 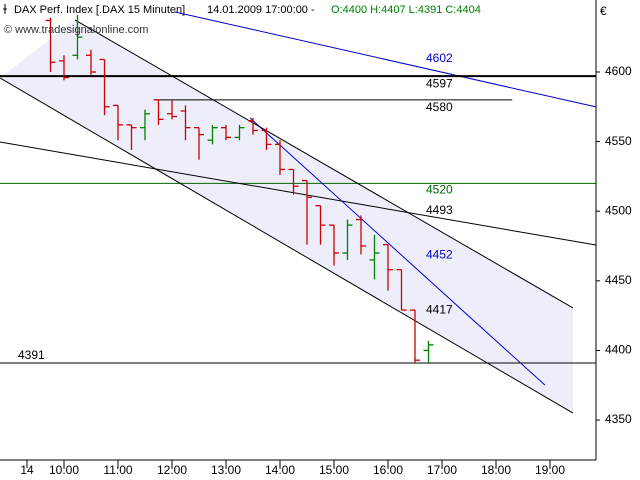 What do you see at coordinates (550, 470) in the screenshot?
I see `x-tick-label: 19:00` at bounding box center [550, 470].